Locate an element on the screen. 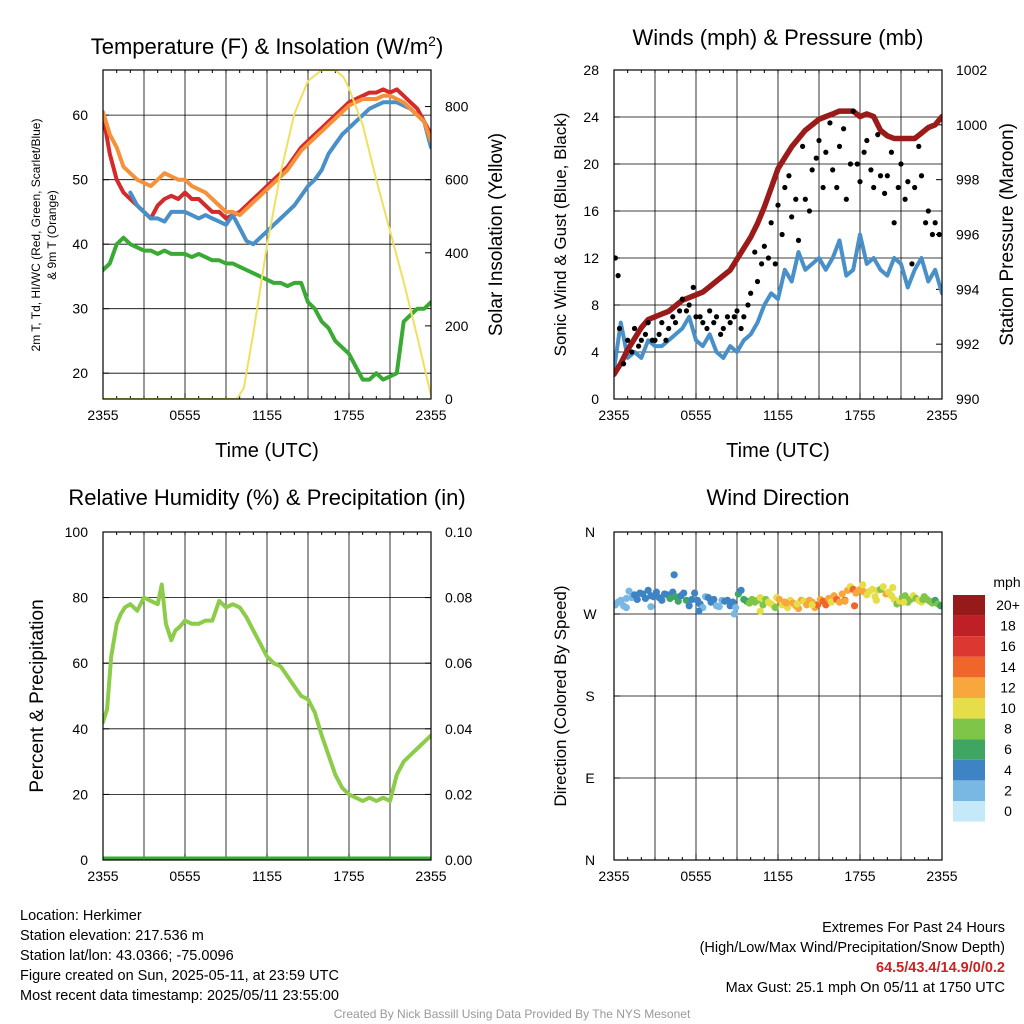  direction-legend-label: 6 is located at coordinates (1008, 749).